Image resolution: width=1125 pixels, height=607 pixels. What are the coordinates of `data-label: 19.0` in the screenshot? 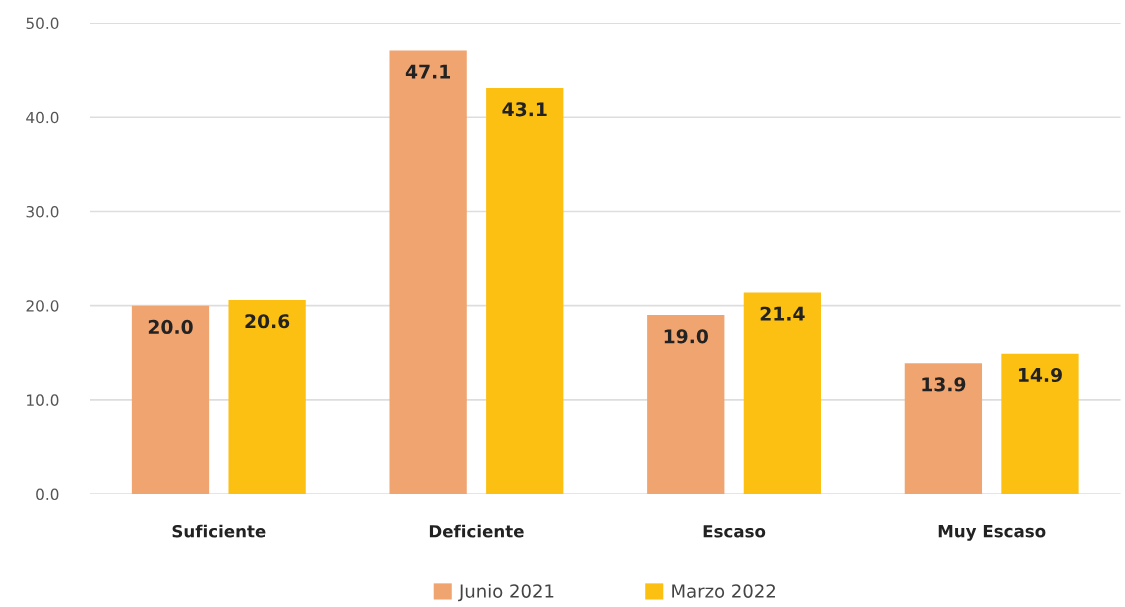 It's located at (686, 336).